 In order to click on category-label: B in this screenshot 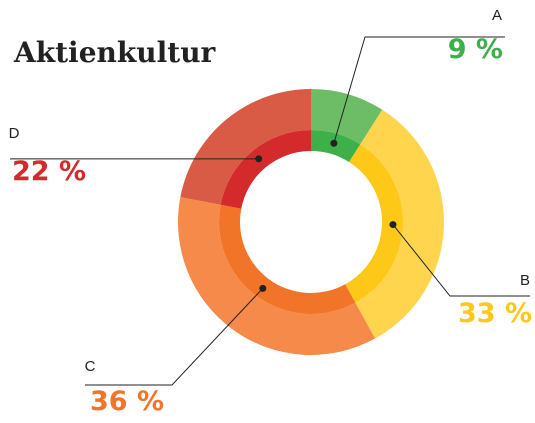, I will do `click(525, 280)`.